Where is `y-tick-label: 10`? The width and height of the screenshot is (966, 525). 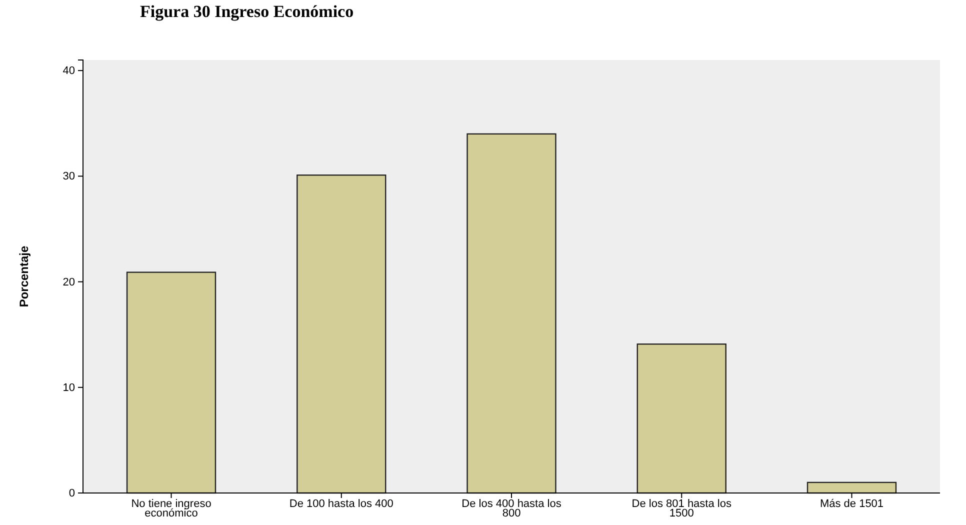 y-tick-label: 10 is located at coordinates (68, 388).